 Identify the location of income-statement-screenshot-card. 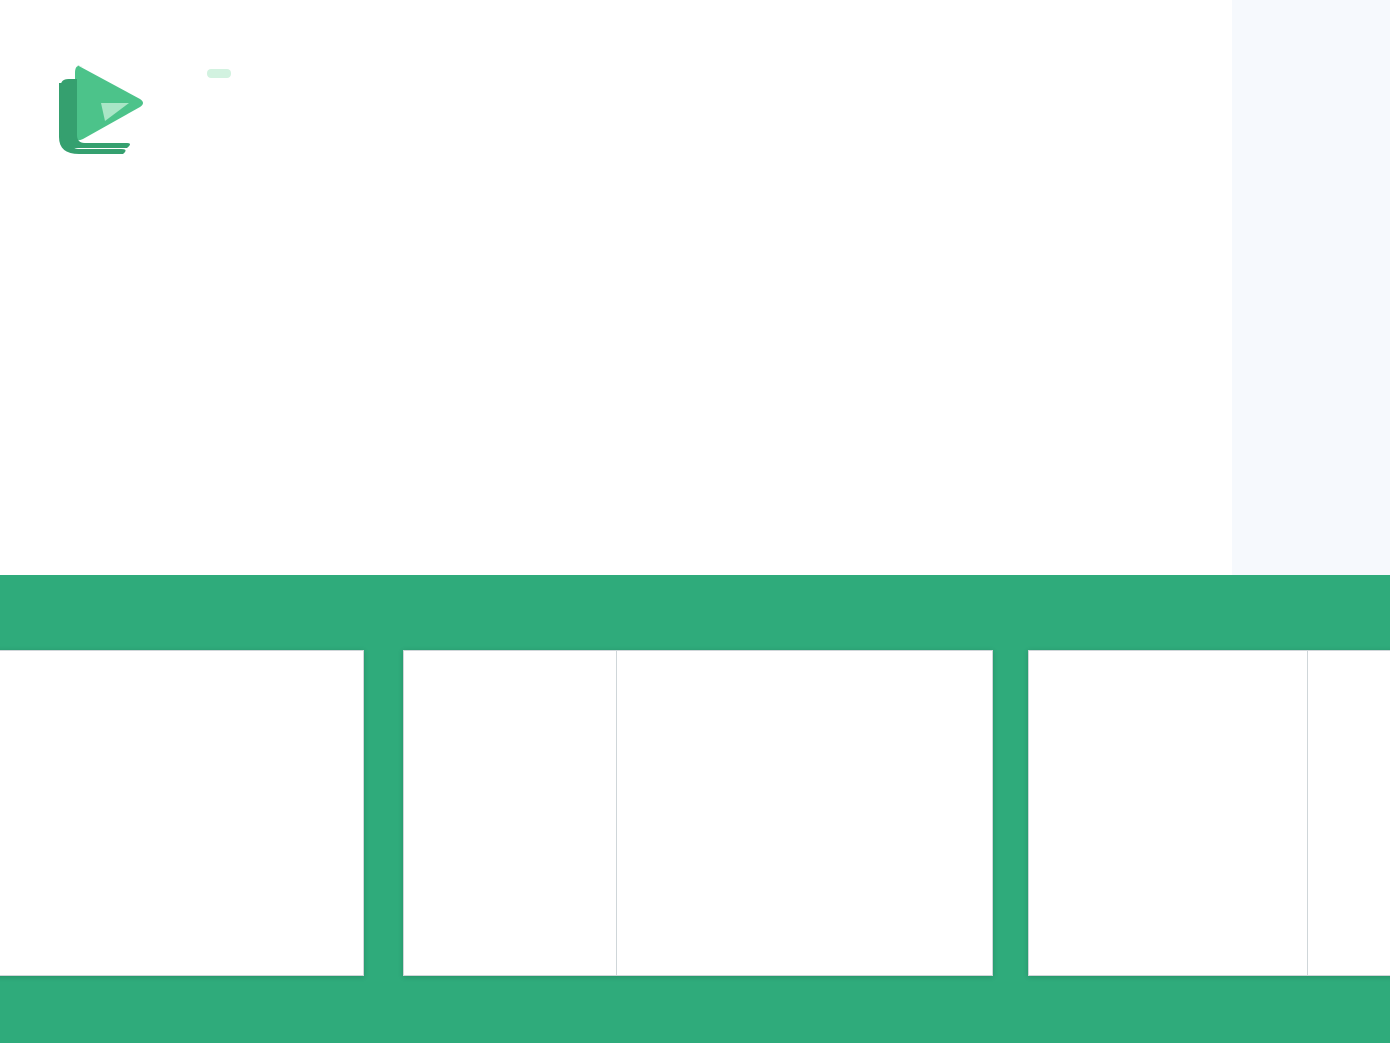
(698, 813).